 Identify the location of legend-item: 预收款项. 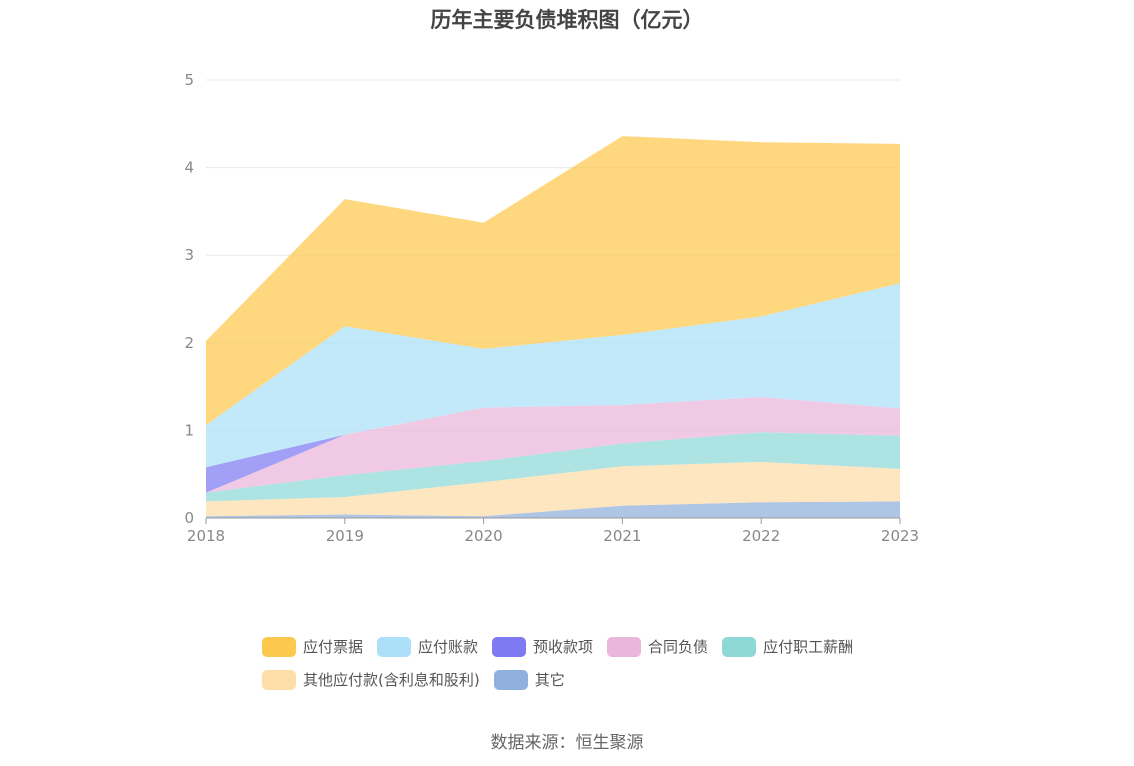
(542, 646).